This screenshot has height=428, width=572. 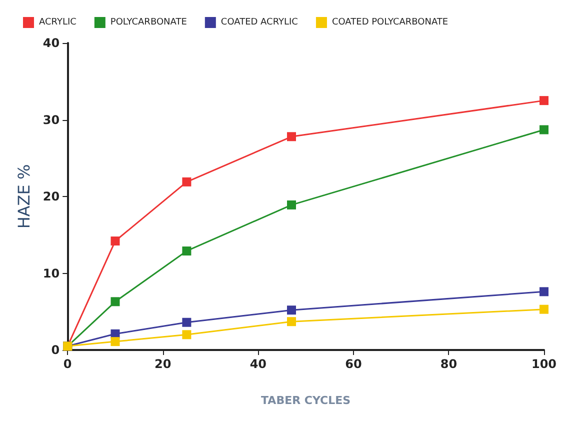 What do you see at coordinates (390, 23) in the screenshot?
I see `legend-label: COATED POLYCARBONATE` at bounding box center [390, 23].